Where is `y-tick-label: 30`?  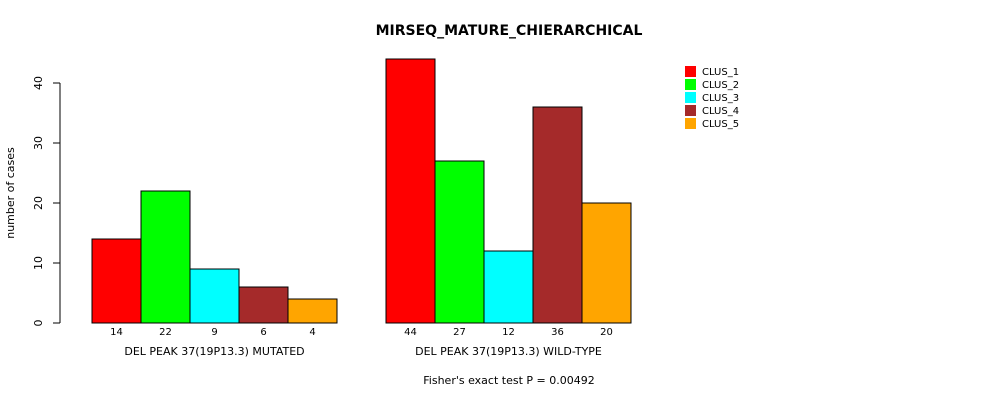
y-tick-label: 30 is located at coordinates (38, 143).